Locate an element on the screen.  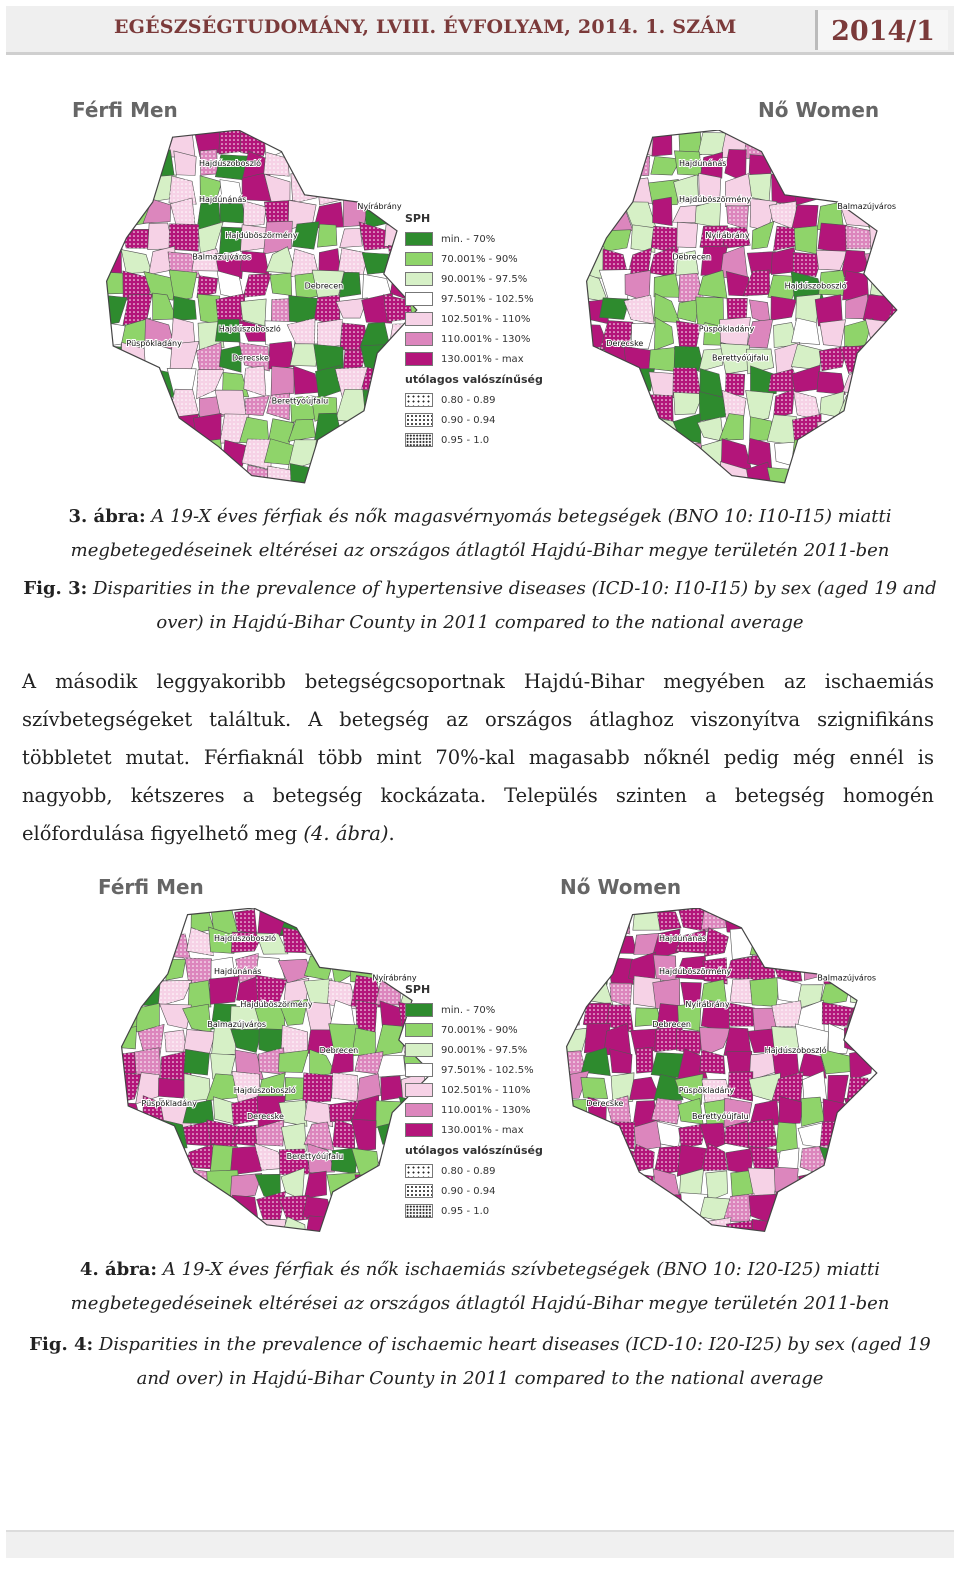
figure-3-men-title: Férfi Men is located at coordinates (125, 110).